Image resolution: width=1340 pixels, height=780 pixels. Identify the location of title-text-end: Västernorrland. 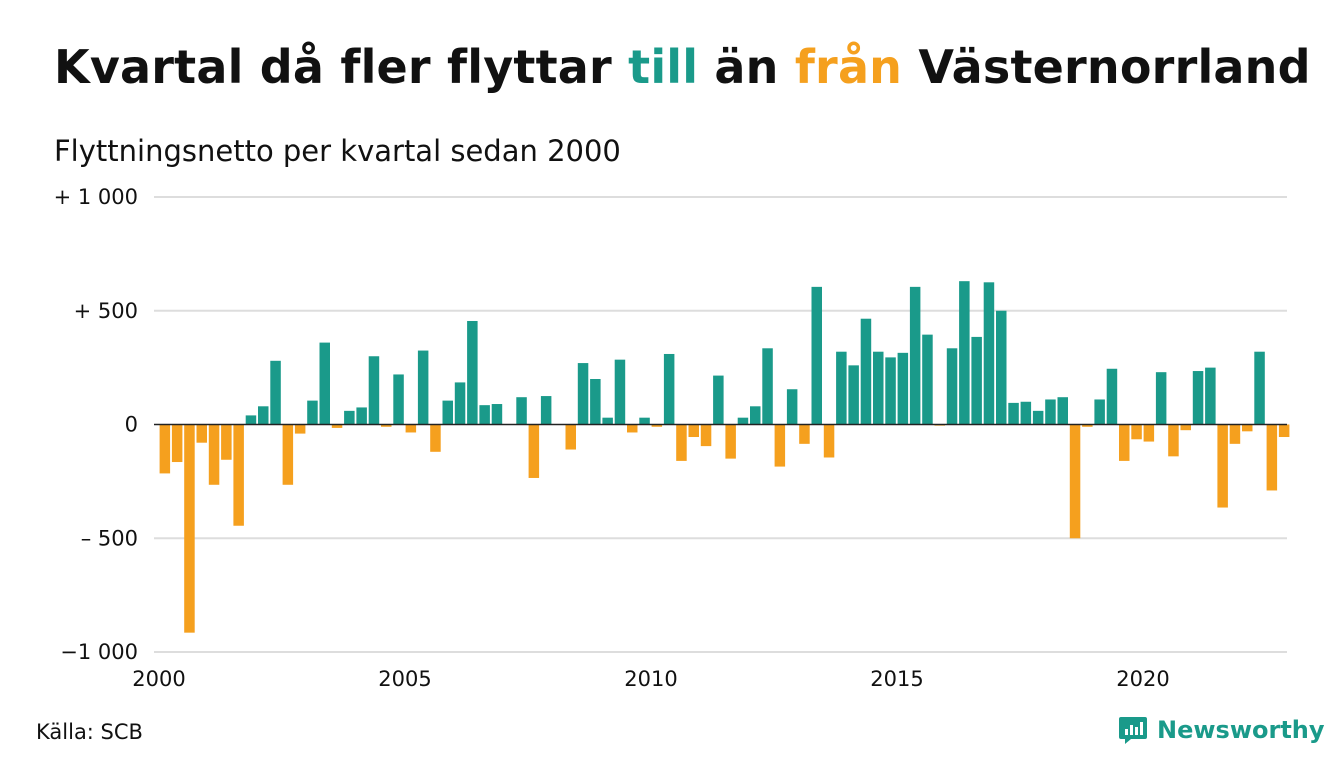
(1106, 67).